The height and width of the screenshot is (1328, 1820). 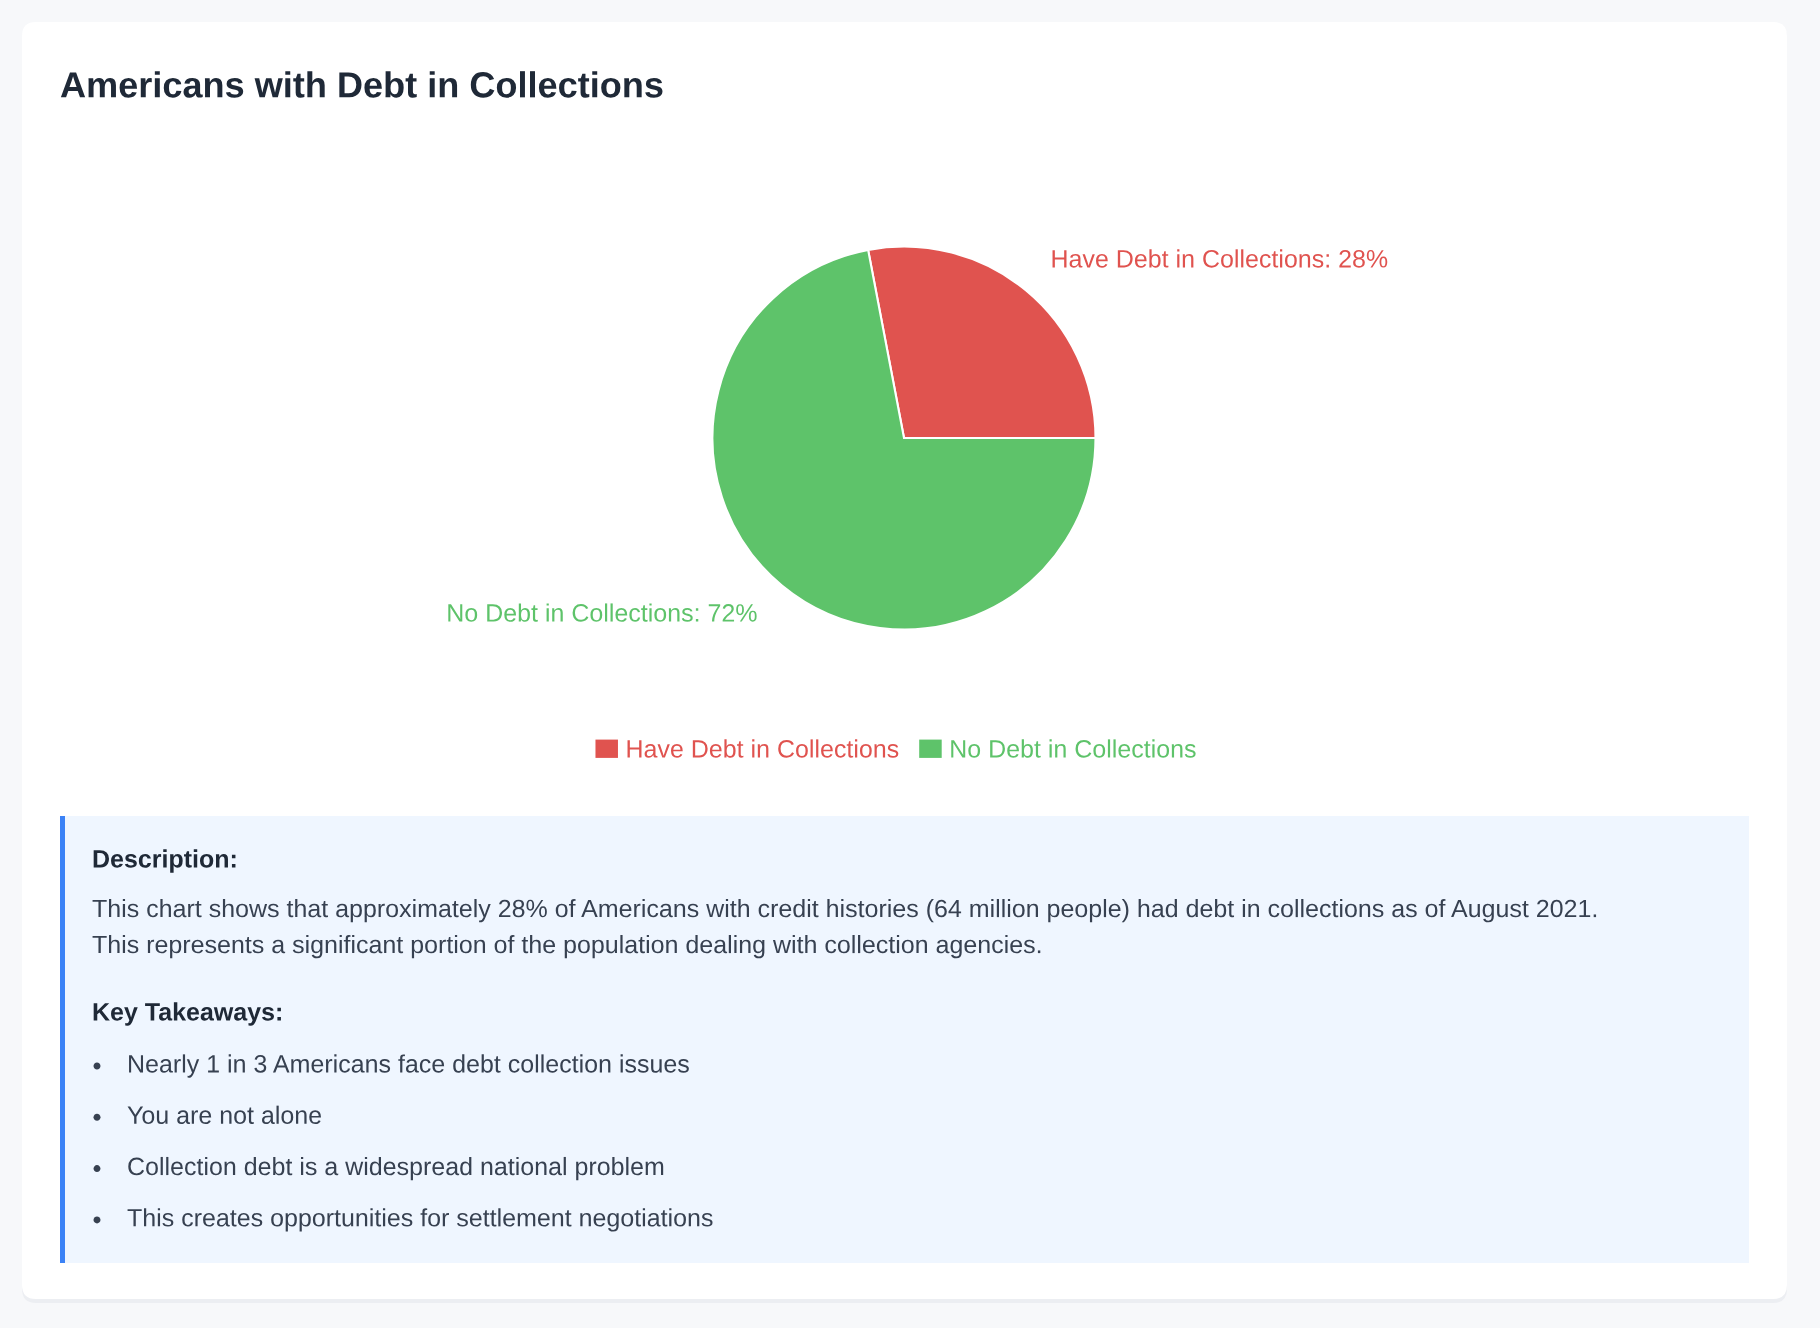 What do you see at coordinates (187, 1014) in the screenshot?
I see `text: Key Takeaways:` at bounding box center [187, 1014].